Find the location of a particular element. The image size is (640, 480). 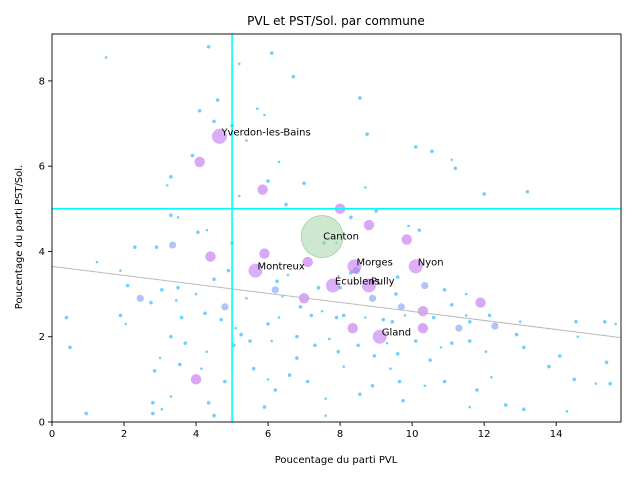

x-tick-label: 4 is located at coordinates (196, 434).